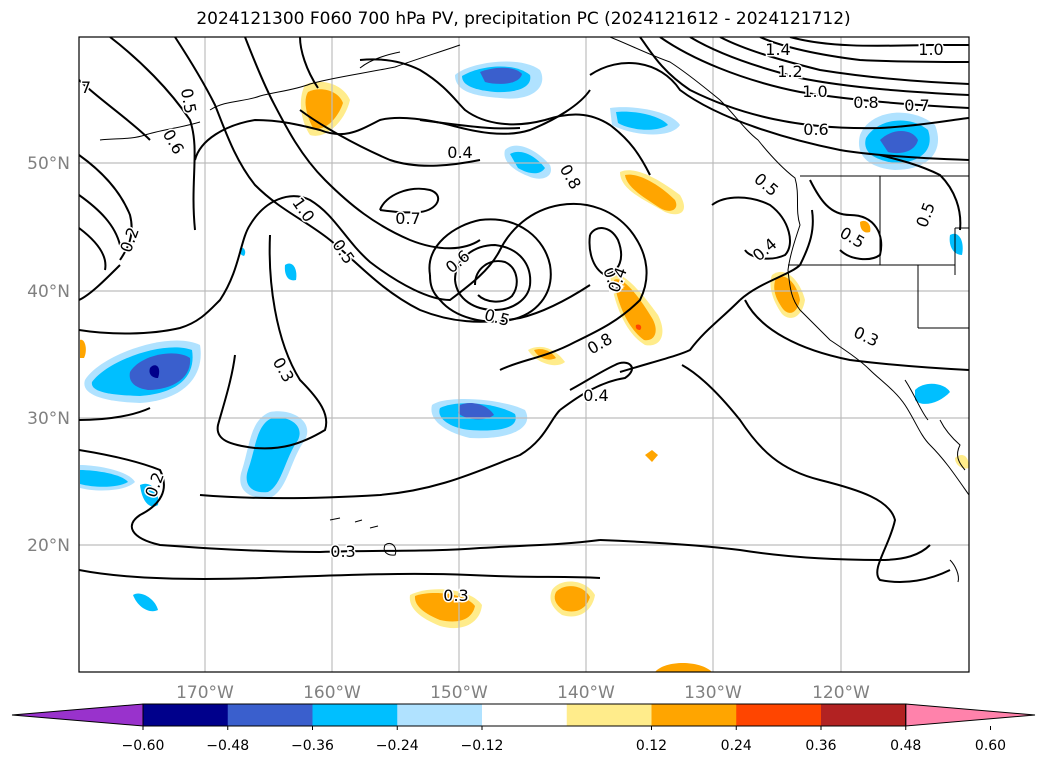 This screenshot has width=1047, height=765. What do you see at coordinates (878, 252) in the screenshot?
I see `political-borders` at bounding box center [878, 252].